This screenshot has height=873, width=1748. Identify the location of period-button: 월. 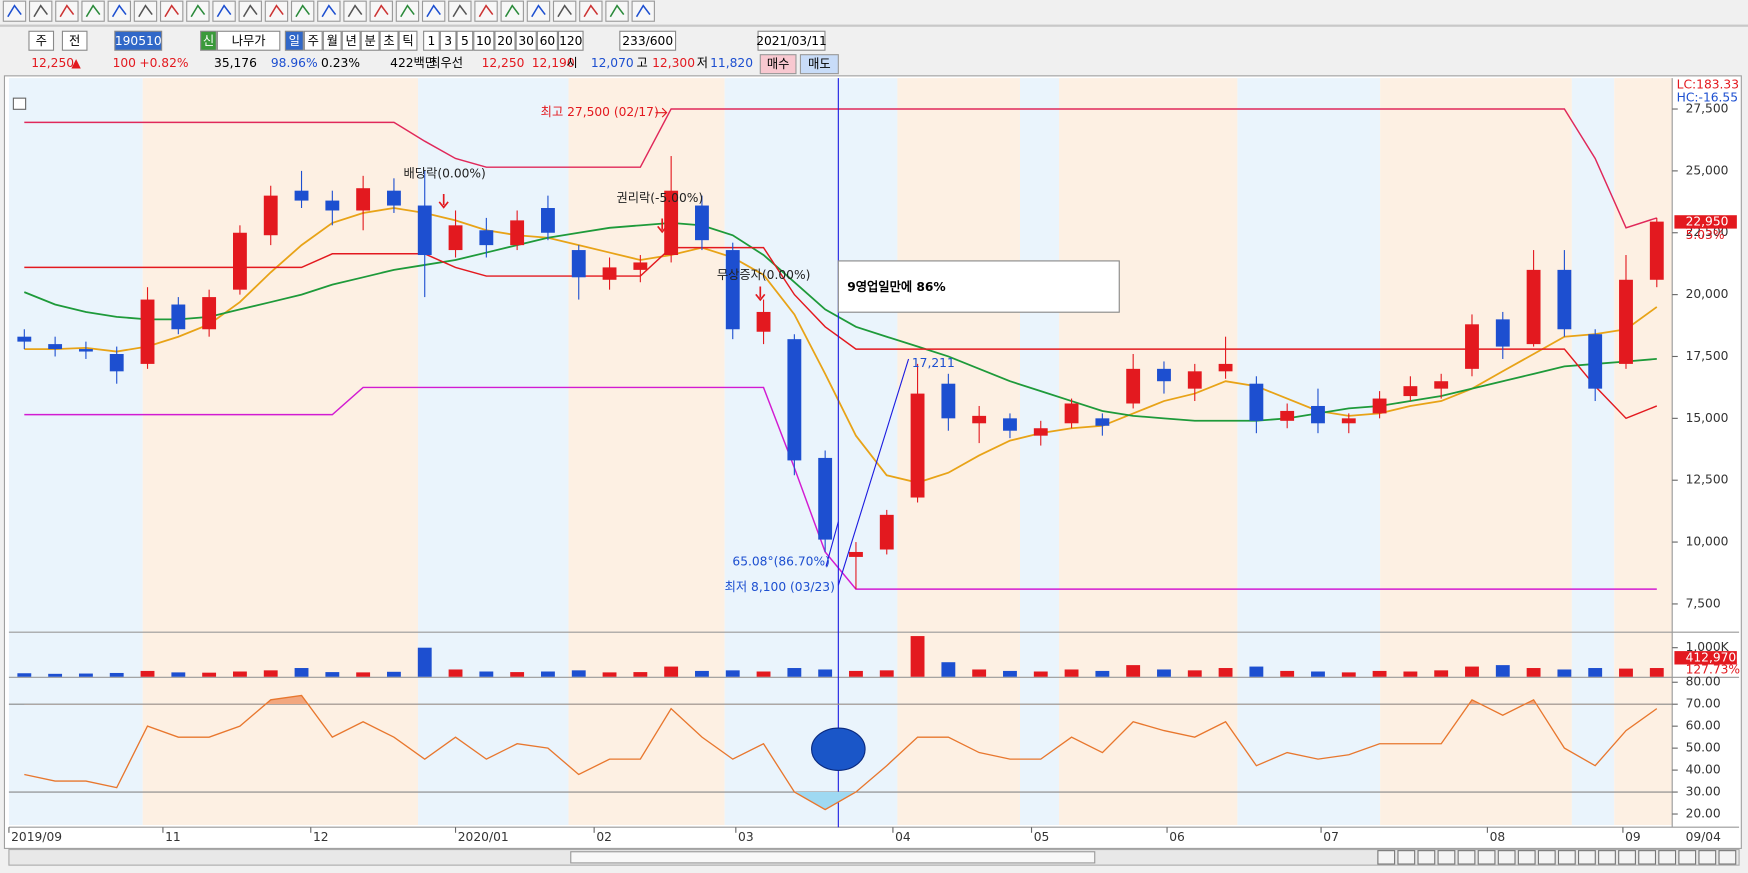
(332, 41).